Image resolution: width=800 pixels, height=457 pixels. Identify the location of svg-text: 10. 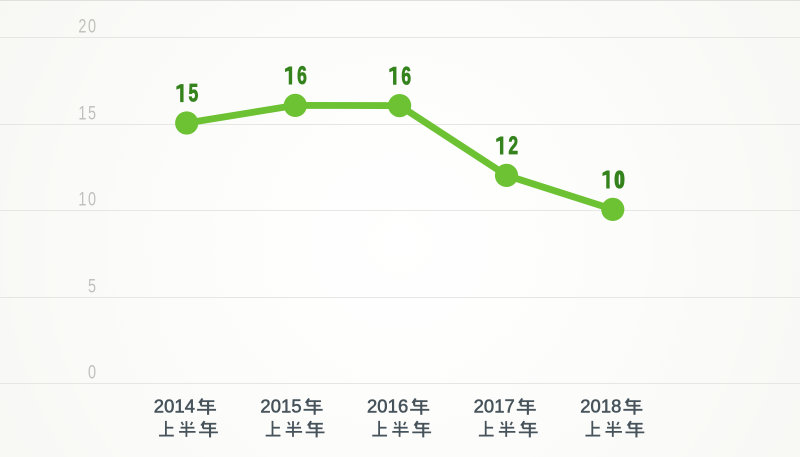
(87, 199).